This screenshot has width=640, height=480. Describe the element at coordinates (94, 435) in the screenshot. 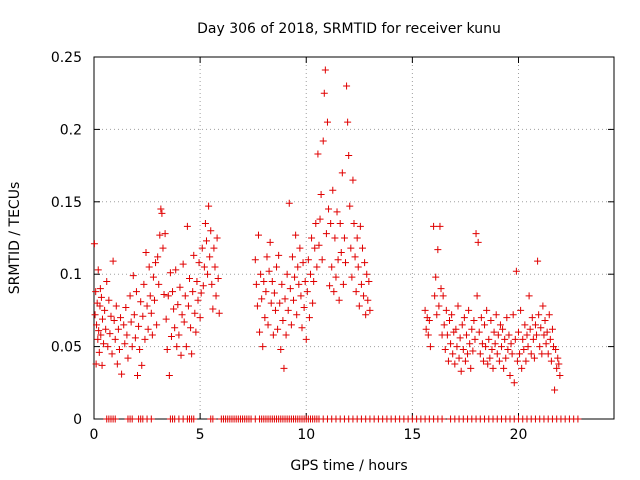

I see `x-tick-label: 0` at that location.